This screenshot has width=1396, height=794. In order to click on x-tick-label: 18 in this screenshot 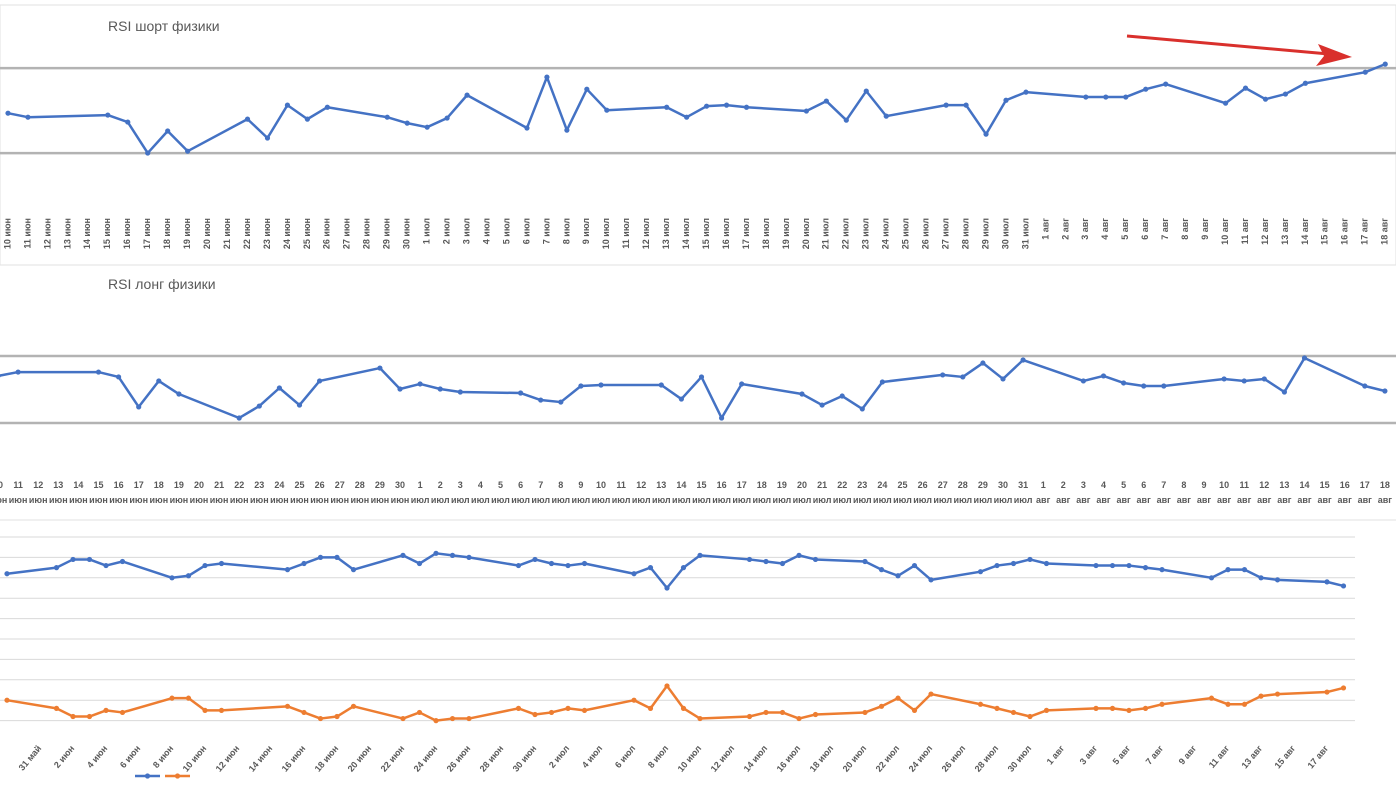, I will do `click(1385, 485)`.